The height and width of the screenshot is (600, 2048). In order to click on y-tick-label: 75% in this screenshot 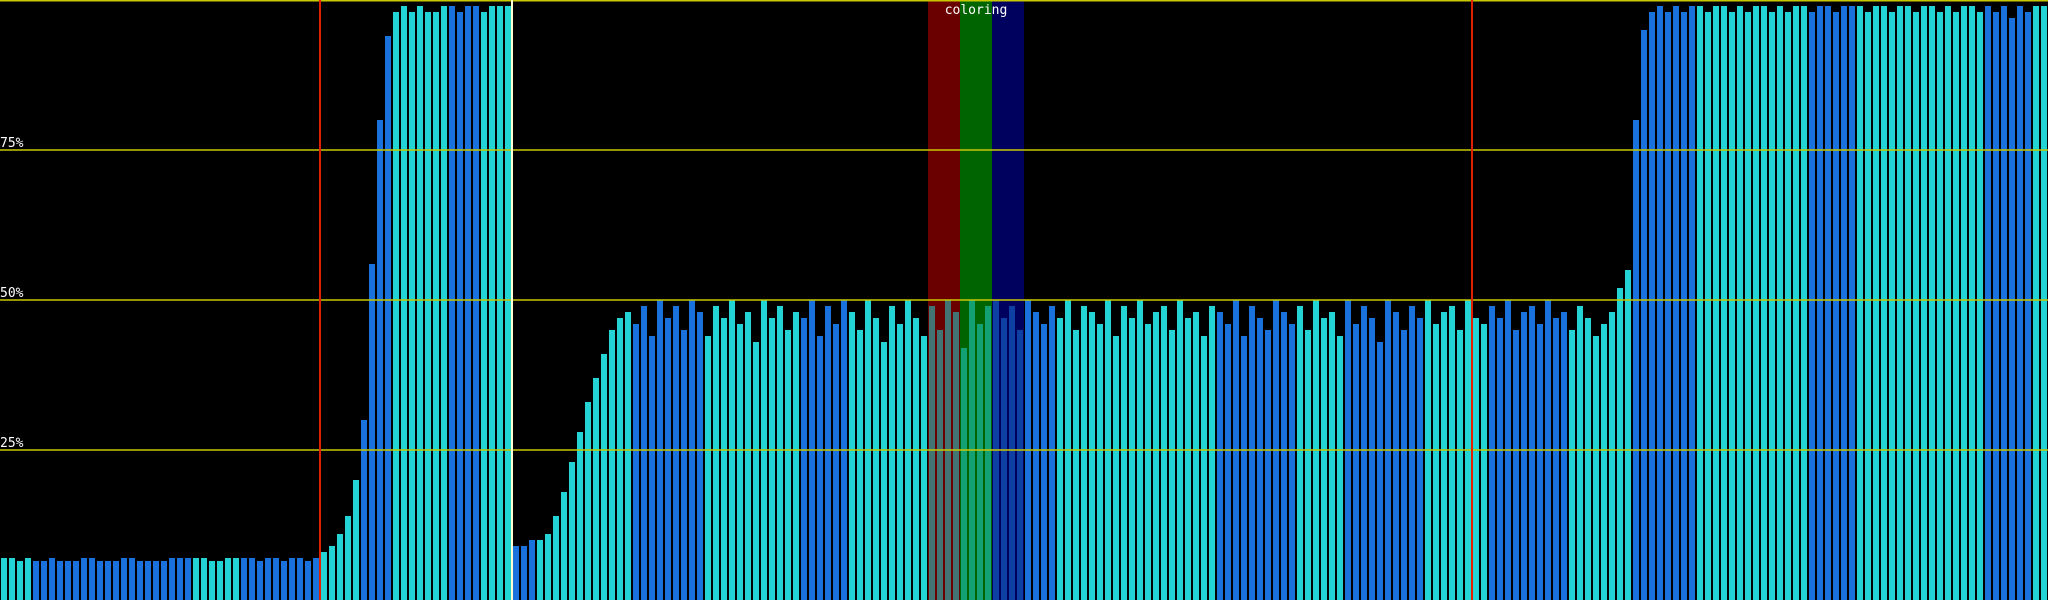, I will do `click(12, 143)`.